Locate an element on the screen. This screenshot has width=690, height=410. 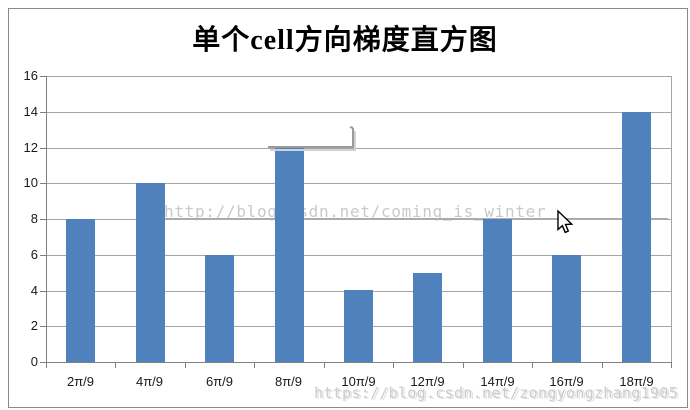
y-axis-line is located at coordinates (46, 219).